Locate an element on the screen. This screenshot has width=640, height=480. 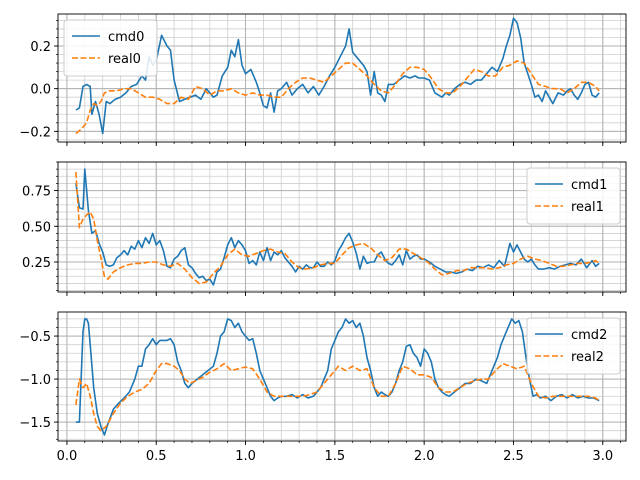
y-tick-label: −0.2 is located at coordinates (35, 132).